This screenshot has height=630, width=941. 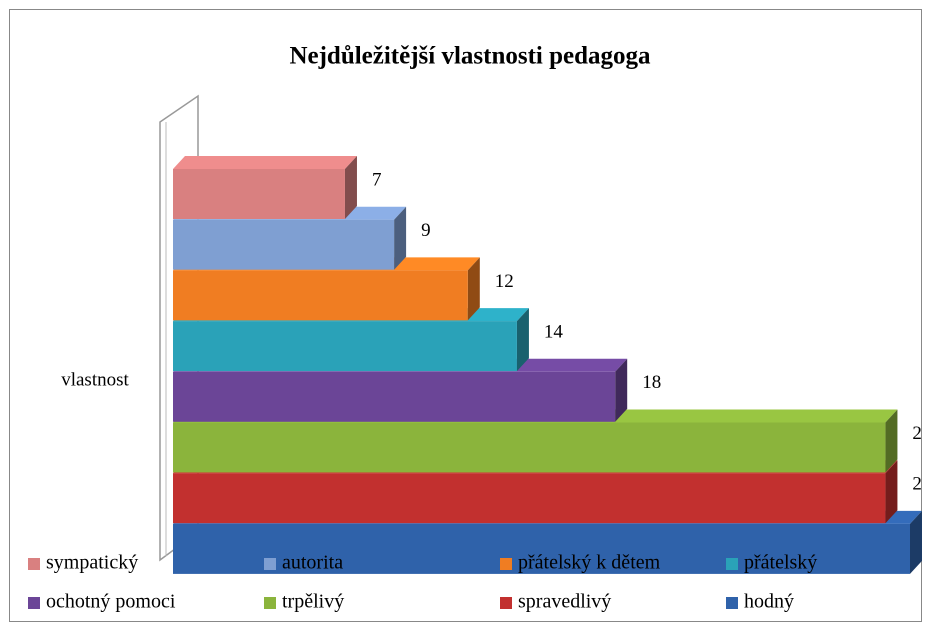 What do you see at coordinates (92, 563) in the screenshot?
I see `legend-label: sympatický` at bounding box center [92, 563].